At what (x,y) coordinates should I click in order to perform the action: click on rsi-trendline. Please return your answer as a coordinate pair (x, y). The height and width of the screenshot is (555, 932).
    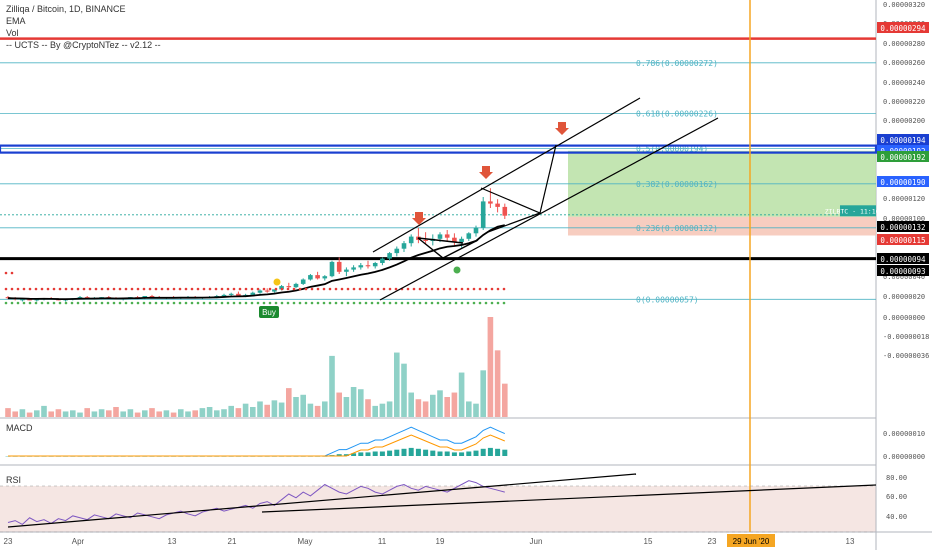
    Looking at the image, I should click on (569, 498).